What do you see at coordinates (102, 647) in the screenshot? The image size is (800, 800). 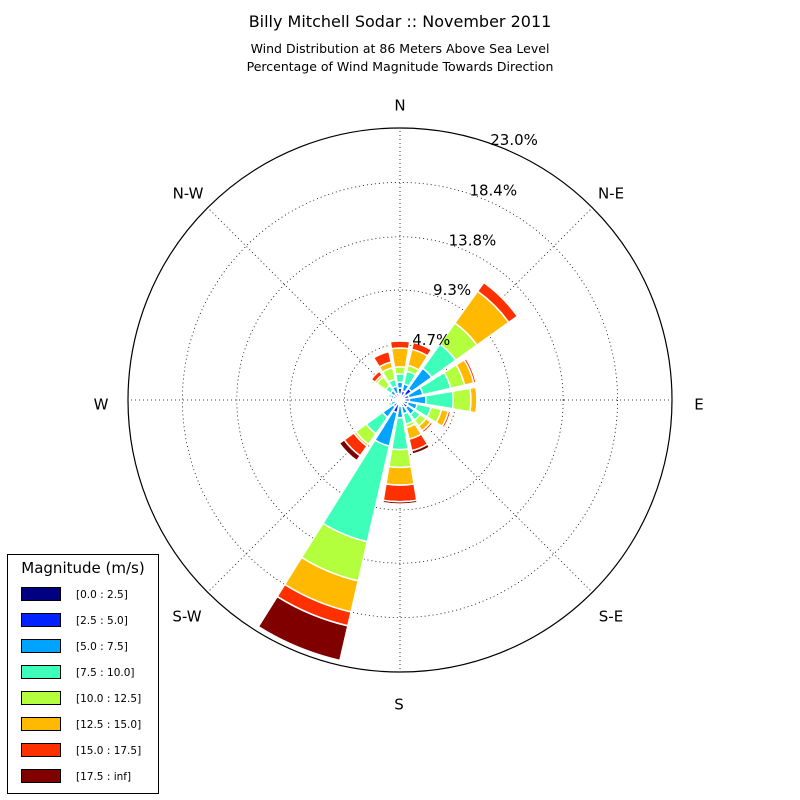 I see `legend-label: [5.0 : 7.5]` at bounding box center [102, 647].